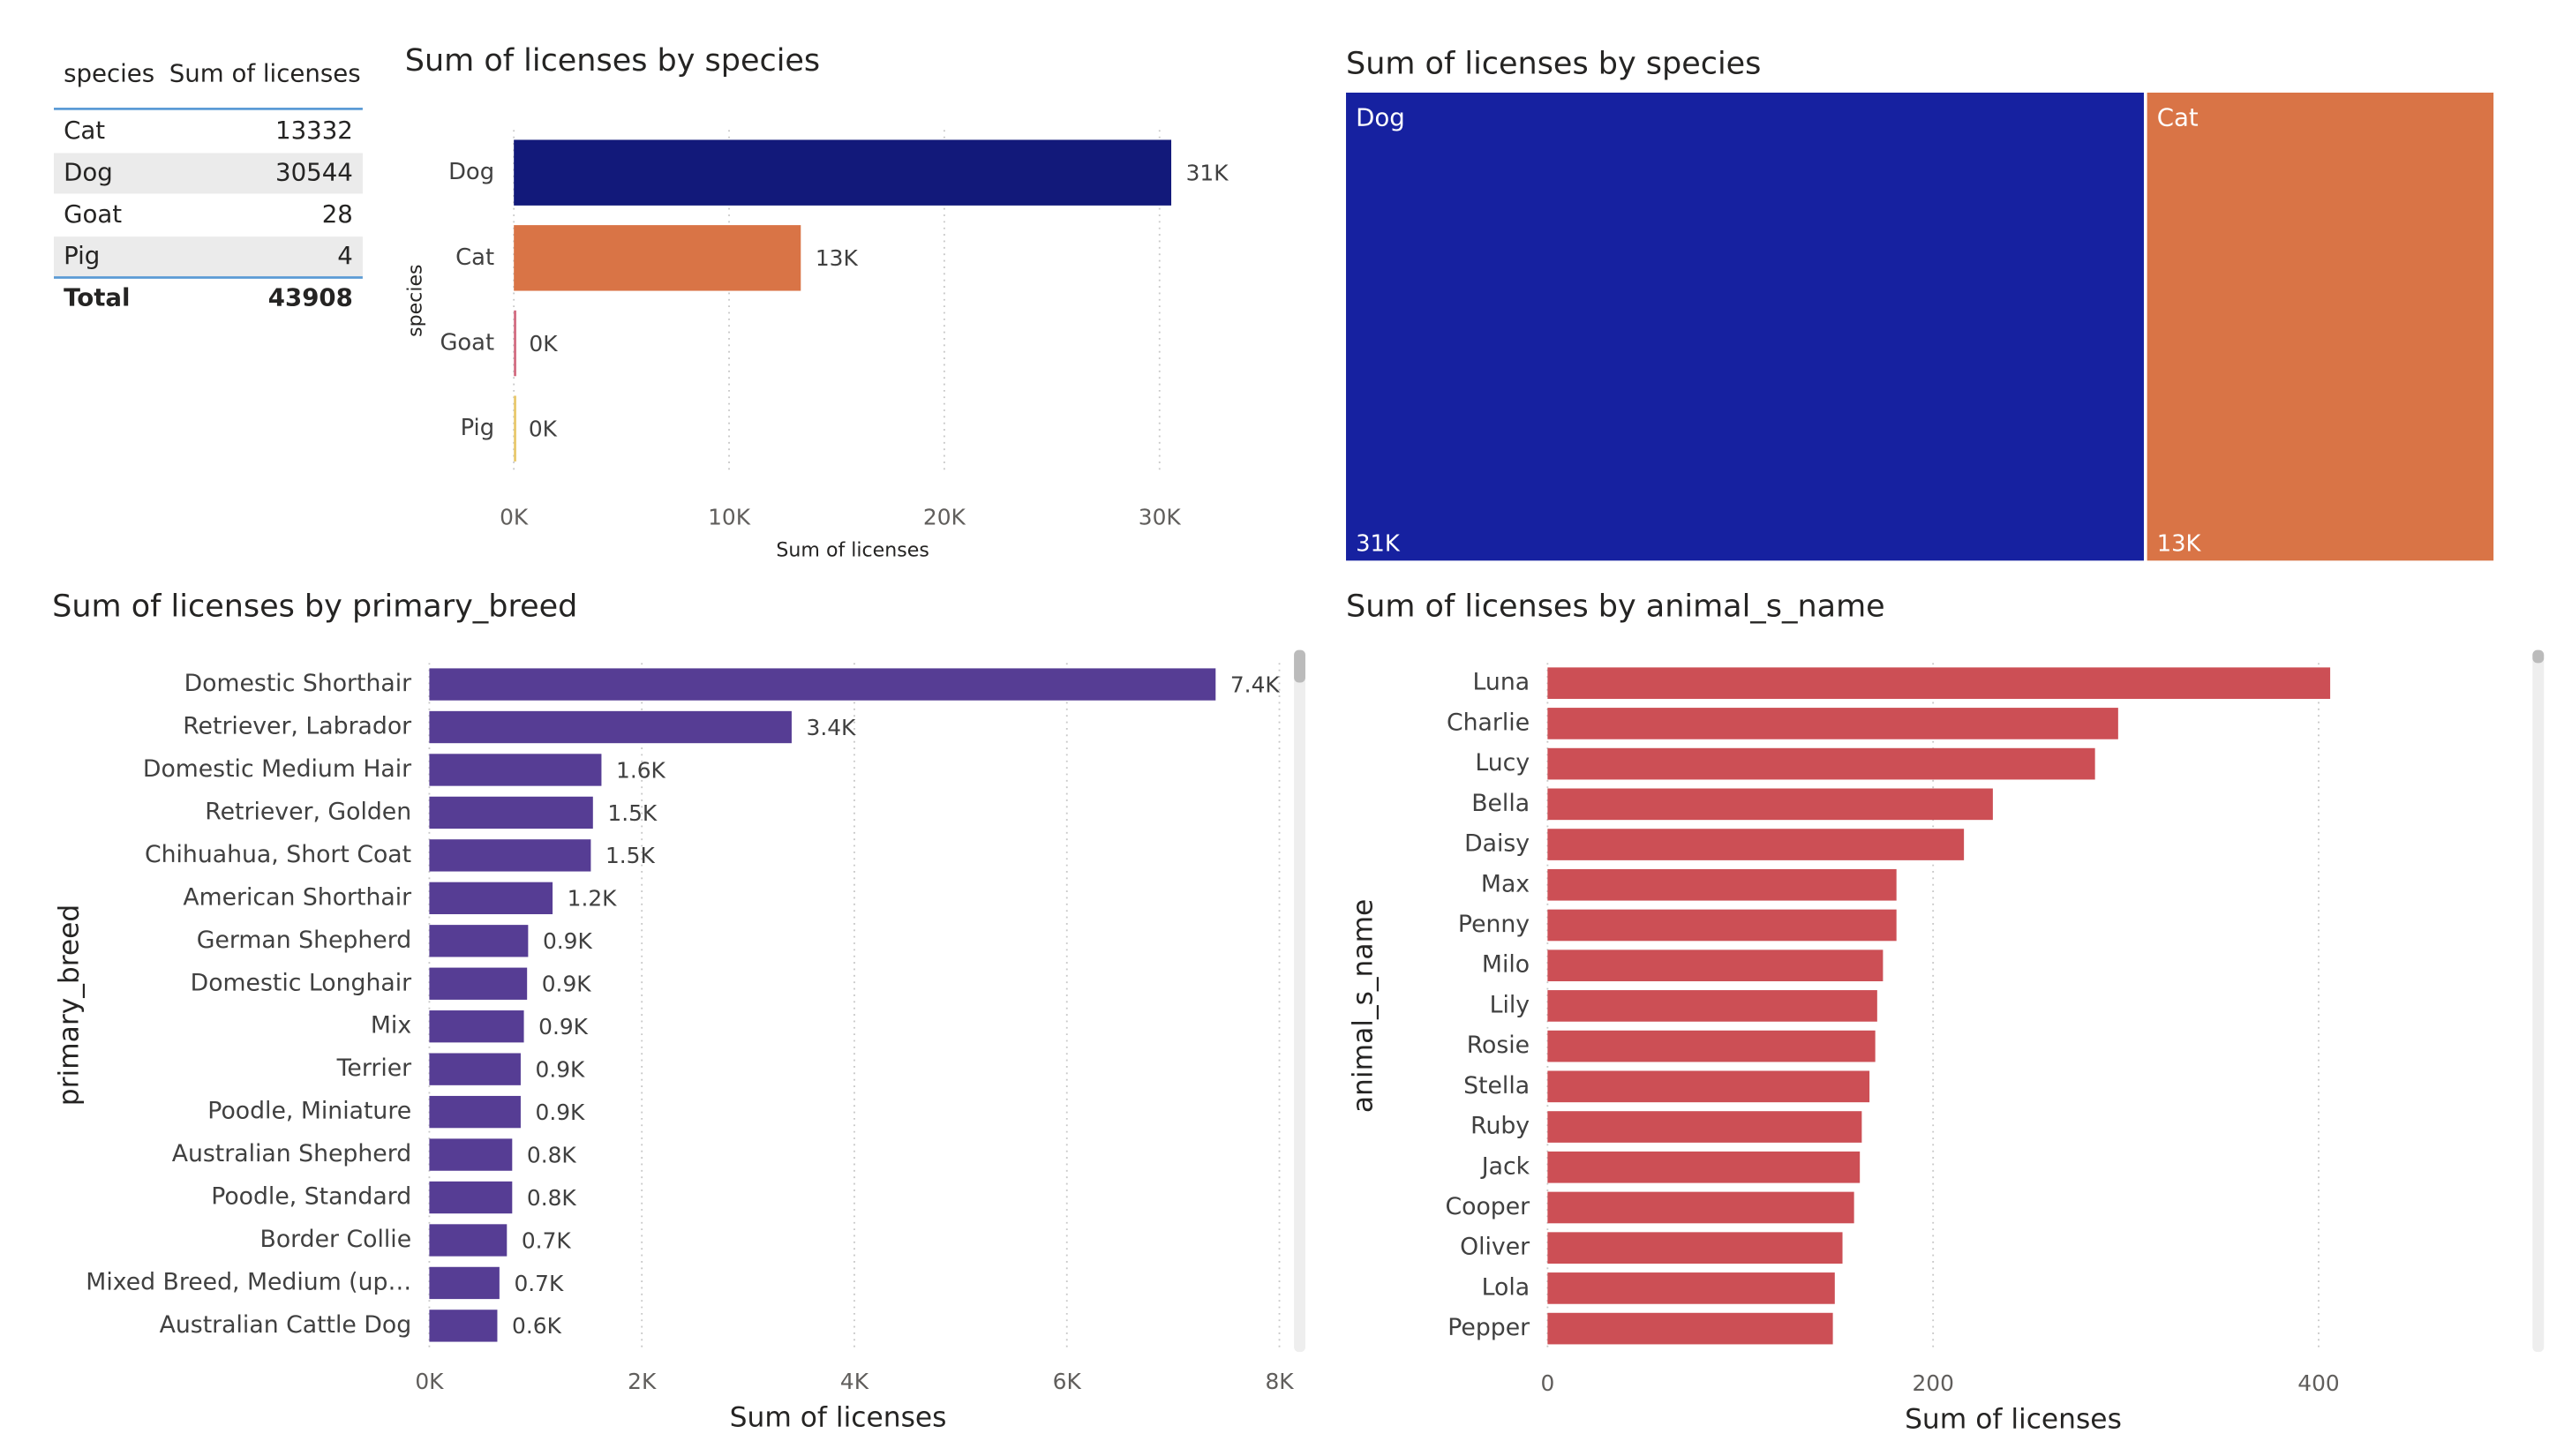  What do you see at coordinates (297, 897) in the screenshot?
I see `y-tick-label: American Shorthair` at bounding box center [297, 897].